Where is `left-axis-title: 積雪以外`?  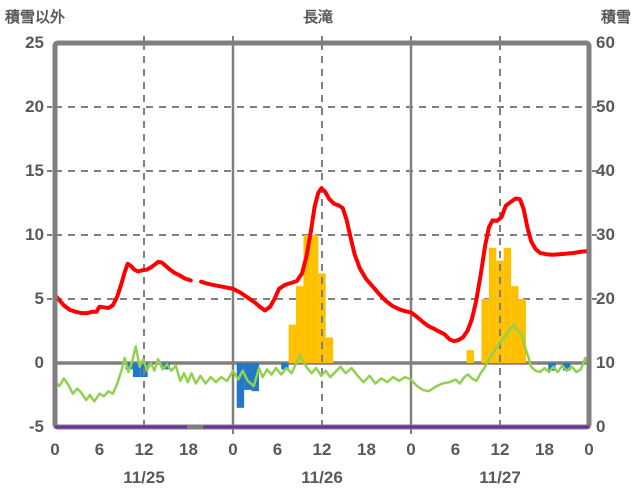
left-axis-title: 積雪以外 is located at coordinates (35, 17).